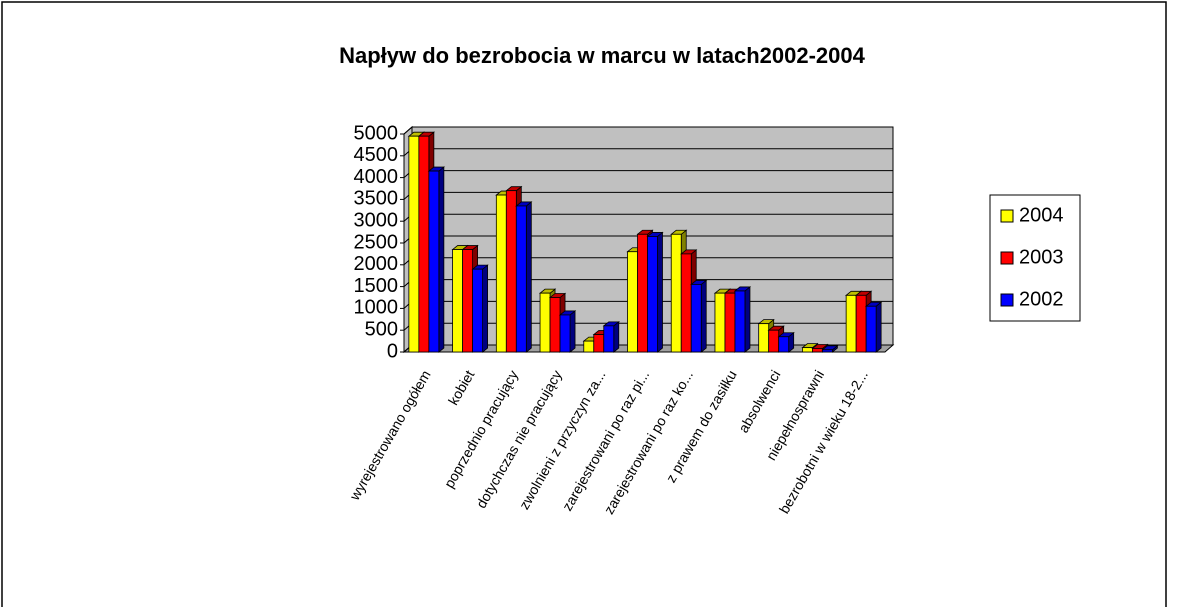 This screenshot has height=612, width=1178. Describe the element at coordinates (1041, 257) in the screenshot. I see `legend-label: 2003` at that location.